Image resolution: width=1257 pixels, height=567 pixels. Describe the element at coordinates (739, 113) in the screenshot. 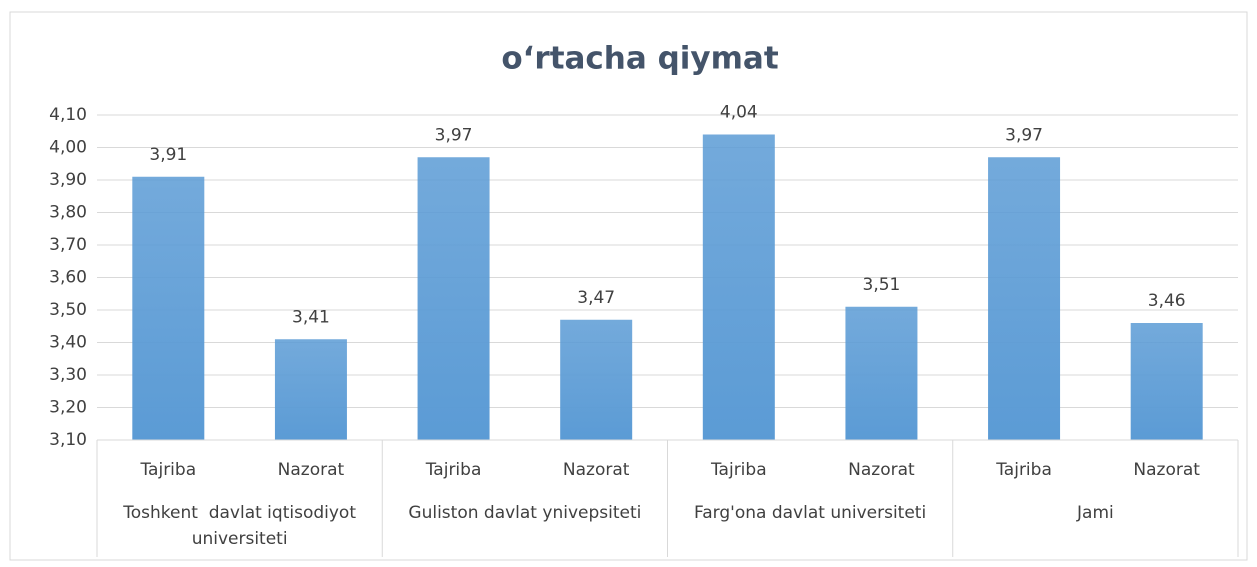

I see `value-label: 4,04` at that location.